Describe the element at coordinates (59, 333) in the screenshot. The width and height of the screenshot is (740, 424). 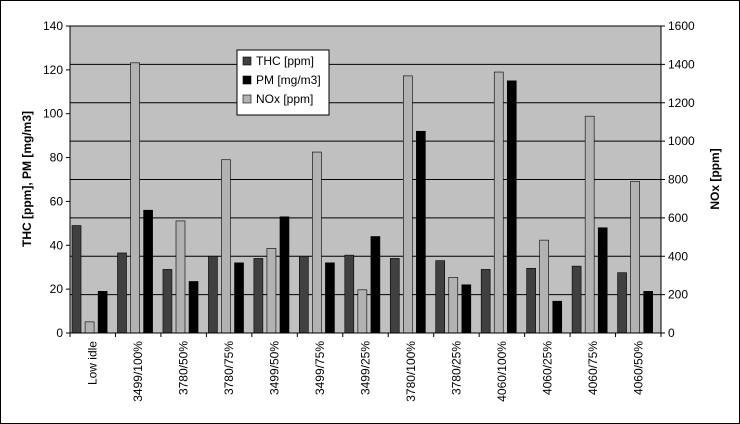
I see `y-tick-label-left: 0` at that location.